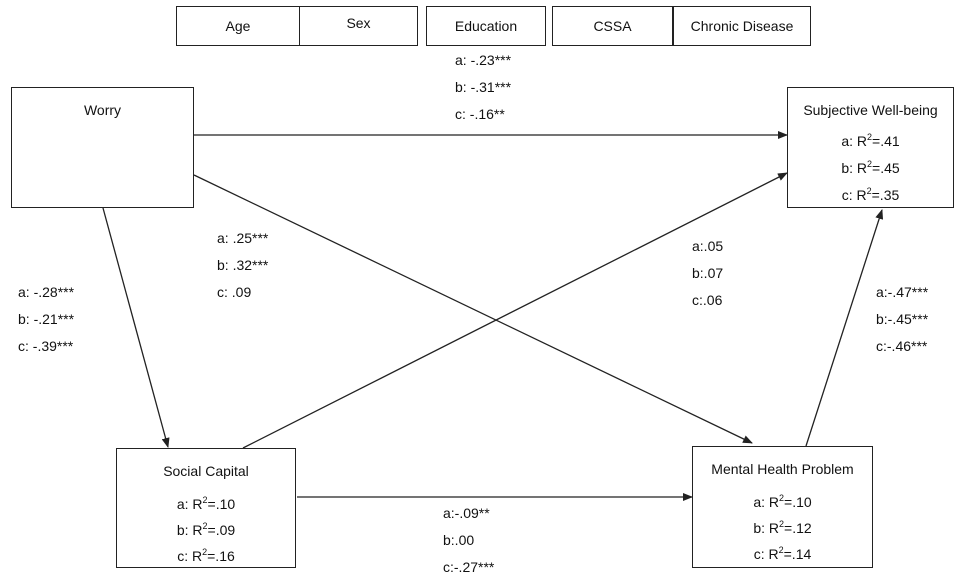 This screenshot has width=970, height=581. I want to click on node-worry: Worry, so click(102, 147).